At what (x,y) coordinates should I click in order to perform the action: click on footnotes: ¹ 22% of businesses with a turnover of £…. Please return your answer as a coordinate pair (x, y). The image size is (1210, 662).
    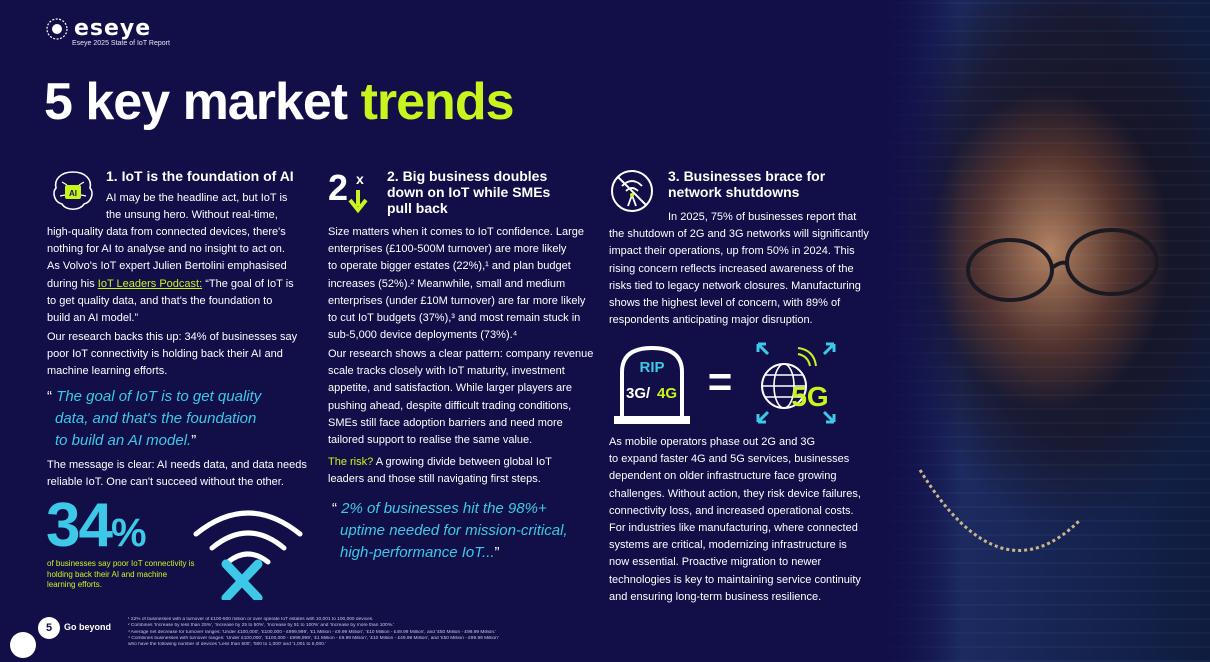
    Looking at the image, I should click on (363, 632).